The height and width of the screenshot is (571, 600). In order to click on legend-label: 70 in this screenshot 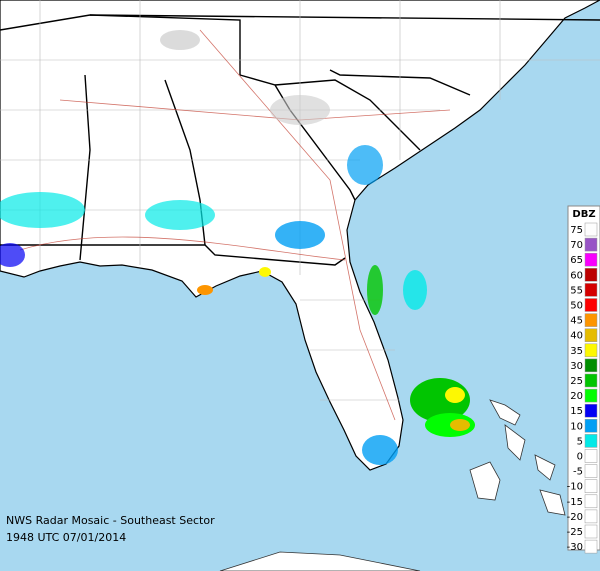, I will do `click(576, 245)`.